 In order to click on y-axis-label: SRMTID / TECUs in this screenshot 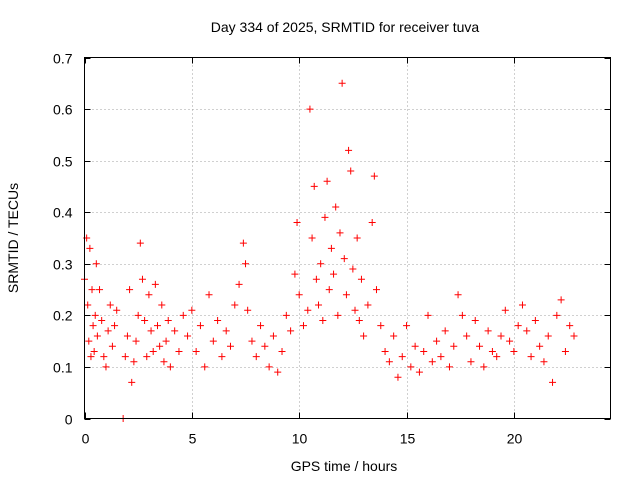, I will do `click(13, 238)`.